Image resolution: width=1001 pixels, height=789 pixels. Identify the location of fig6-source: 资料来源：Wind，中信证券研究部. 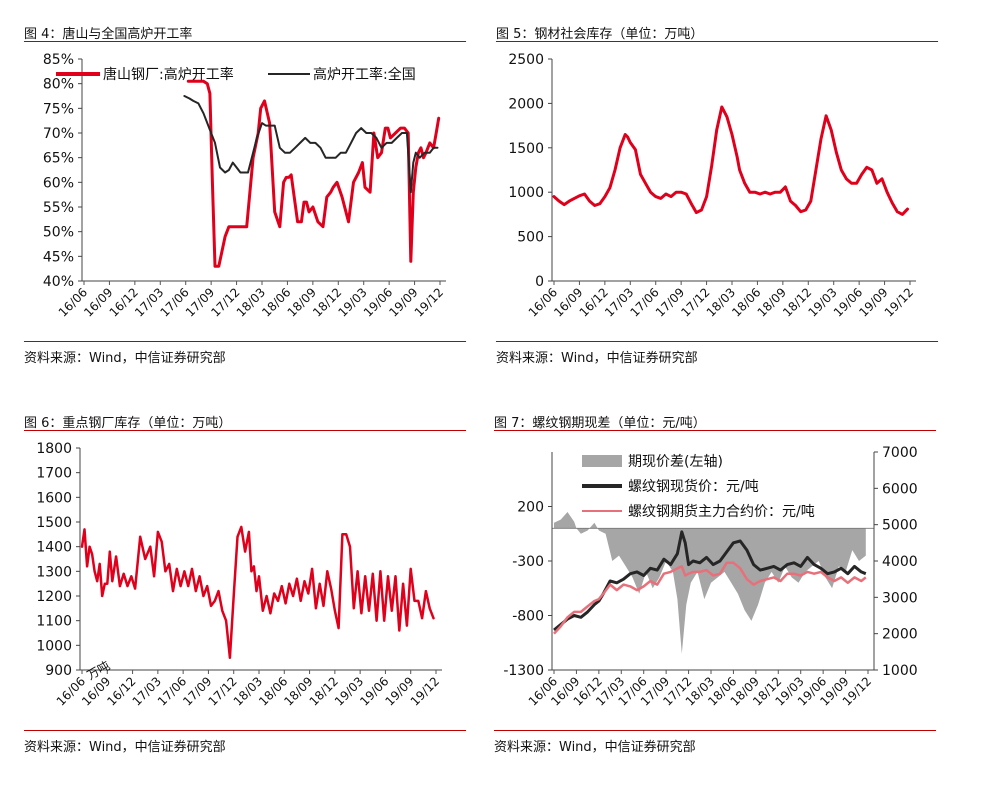
(125, 747).